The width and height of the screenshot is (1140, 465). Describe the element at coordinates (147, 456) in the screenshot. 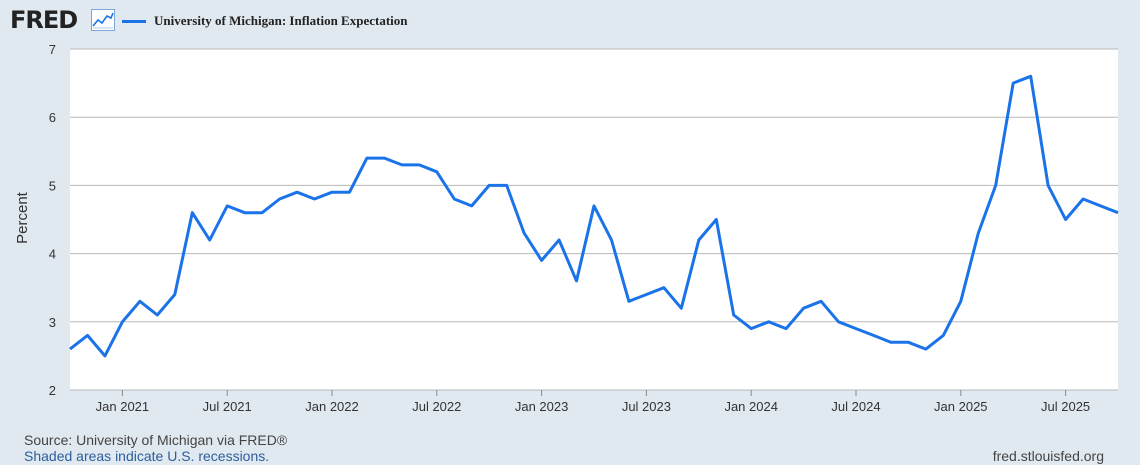

I see `recession-note-link: Shaded areas indicate U.S. recessions.` at that location.